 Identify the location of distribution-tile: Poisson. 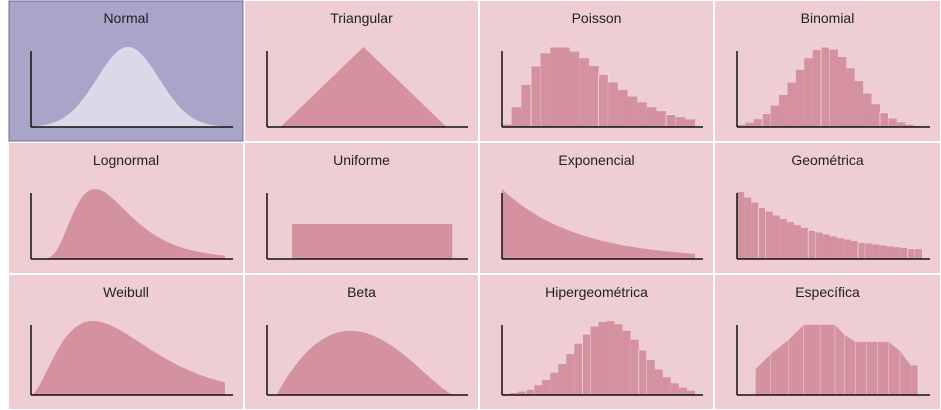
(596, 71).